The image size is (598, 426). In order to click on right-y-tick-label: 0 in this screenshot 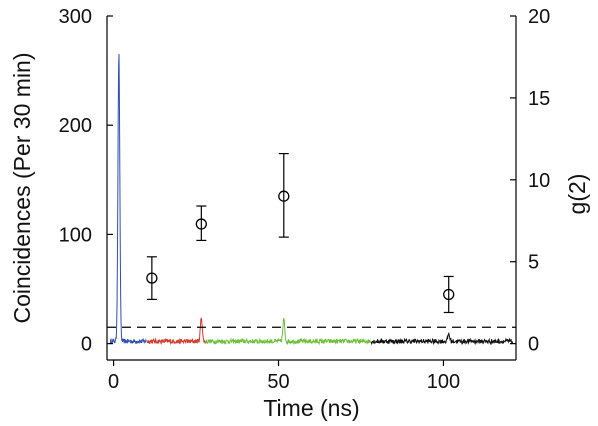, I will do `click(533, 345)`.